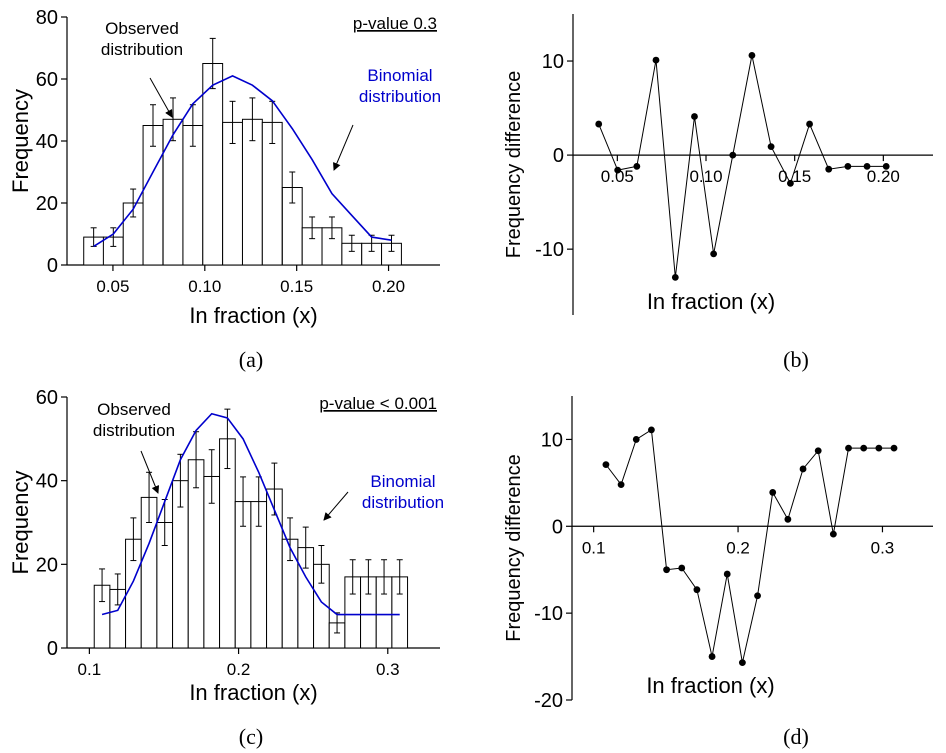  Describe the element at coordinates (399, 75) in the screenshot. I see `binomial-label-line1: Binomial` at that location.